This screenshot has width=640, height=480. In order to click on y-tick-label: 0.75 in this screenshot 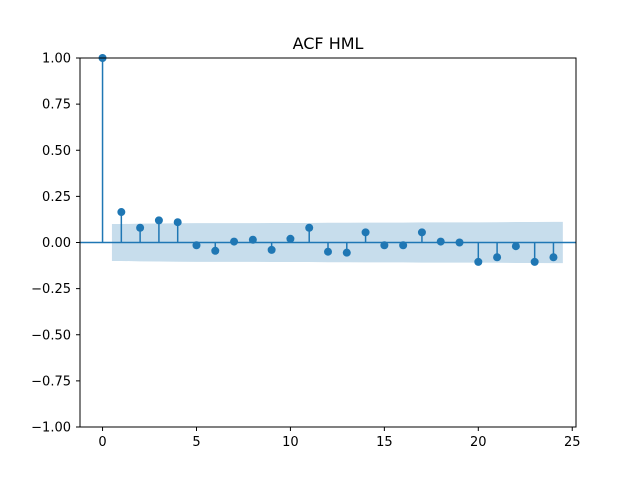, I will do `click(56, 105)`.